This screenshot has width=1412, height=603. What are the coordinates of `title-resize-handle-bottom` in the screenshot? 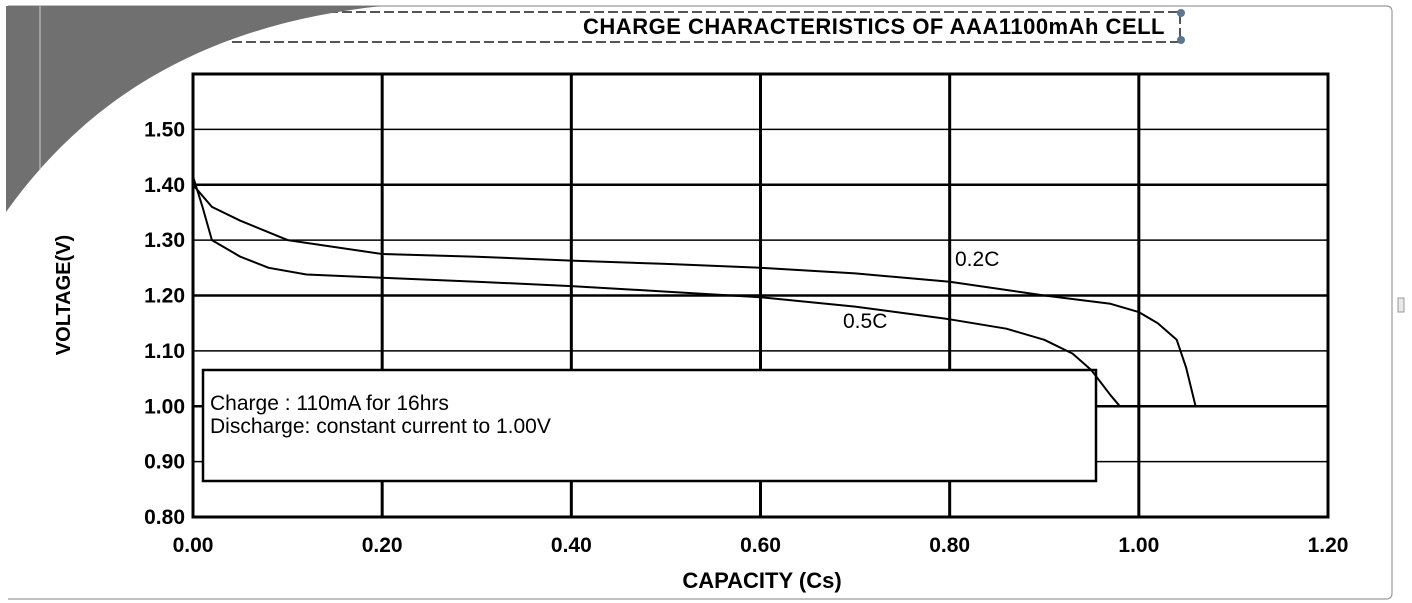 It's located at (1181, 40).